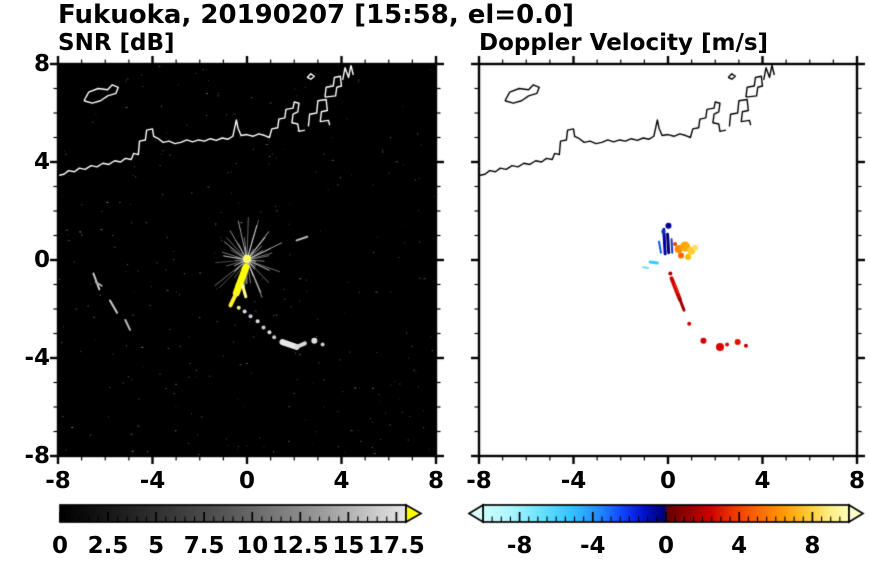 This screenshot has width=870, height=570. I want to click on tick-label: 2.5, so click(108, 546).